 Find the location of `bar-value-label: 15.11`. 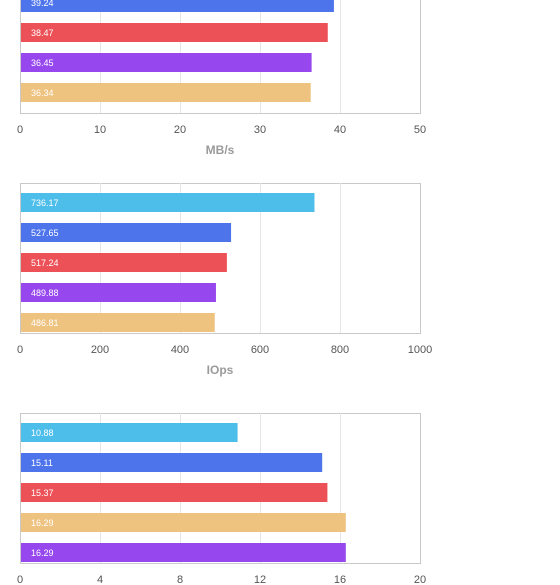

bar-value-label: 15.11 is located at coordinates (42, 463).